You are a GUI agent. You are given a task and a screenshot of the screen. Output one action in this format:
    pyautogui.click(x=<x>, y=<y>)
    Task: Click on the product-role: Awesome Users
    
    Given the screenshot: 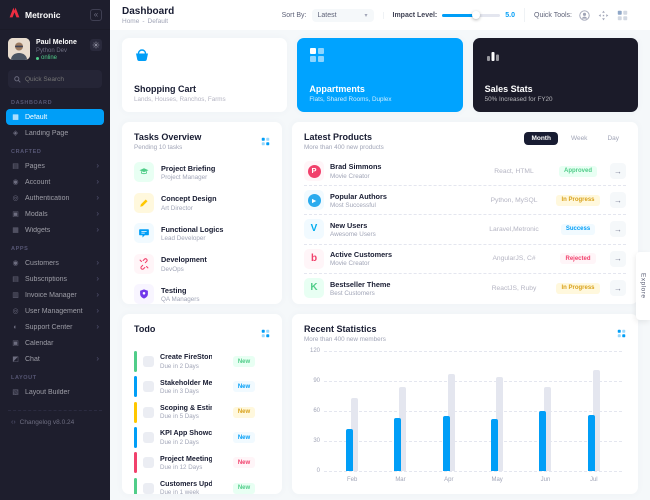 What is the action you would take?
    pyautogui.click(x=353, y=235)
    